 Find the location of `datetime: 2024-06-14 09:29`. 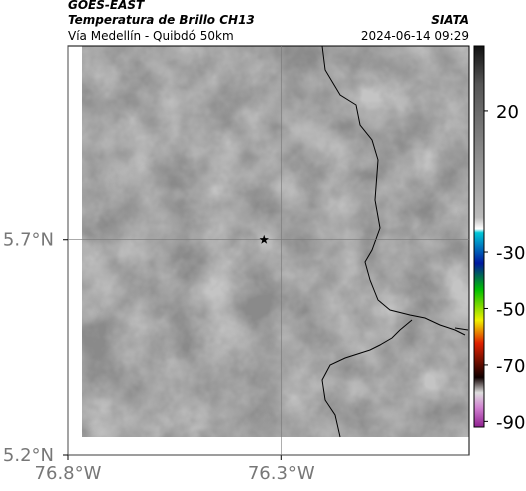

datetime: 2024-06-14 09:29 is located at coordinates (415, 36).